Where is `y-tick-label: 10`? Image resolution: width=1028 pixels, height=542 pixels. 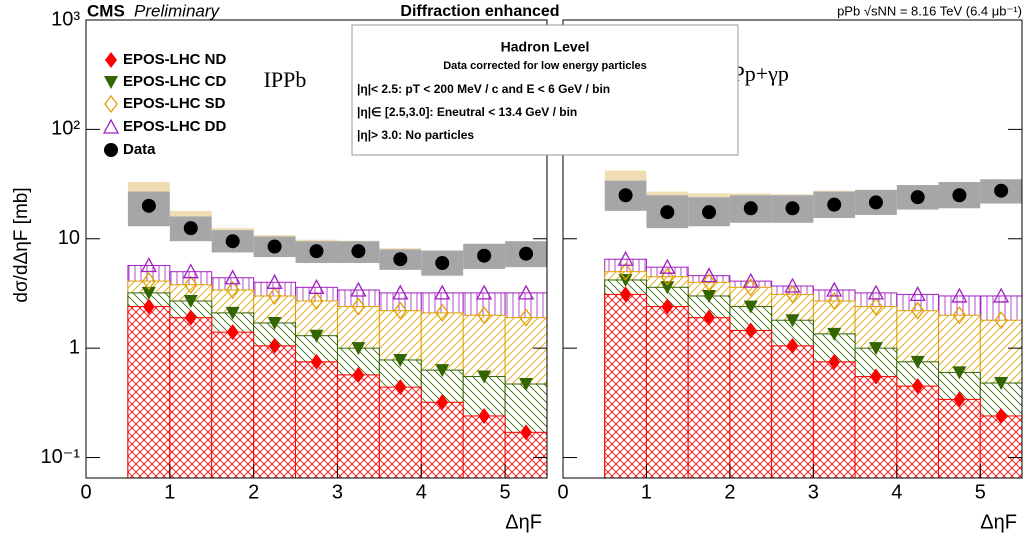 y-tick-label: 10 is located at coordinates (69, 238).